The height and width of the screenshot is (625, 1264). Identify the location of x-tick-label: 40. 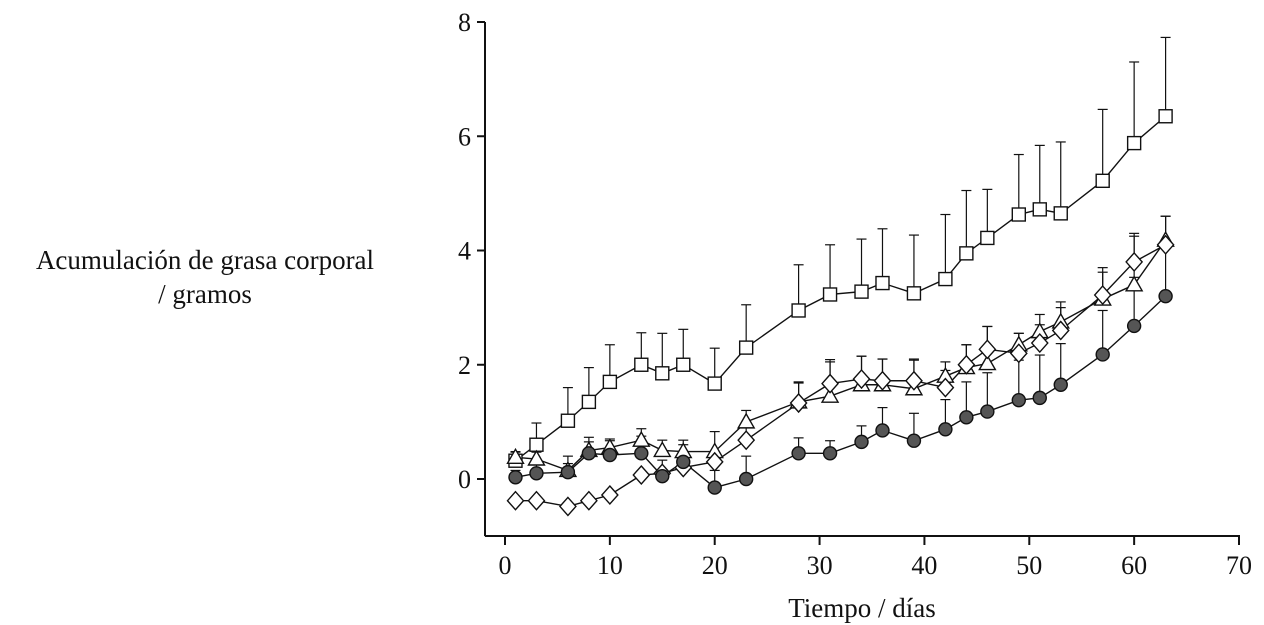
(924, 565).